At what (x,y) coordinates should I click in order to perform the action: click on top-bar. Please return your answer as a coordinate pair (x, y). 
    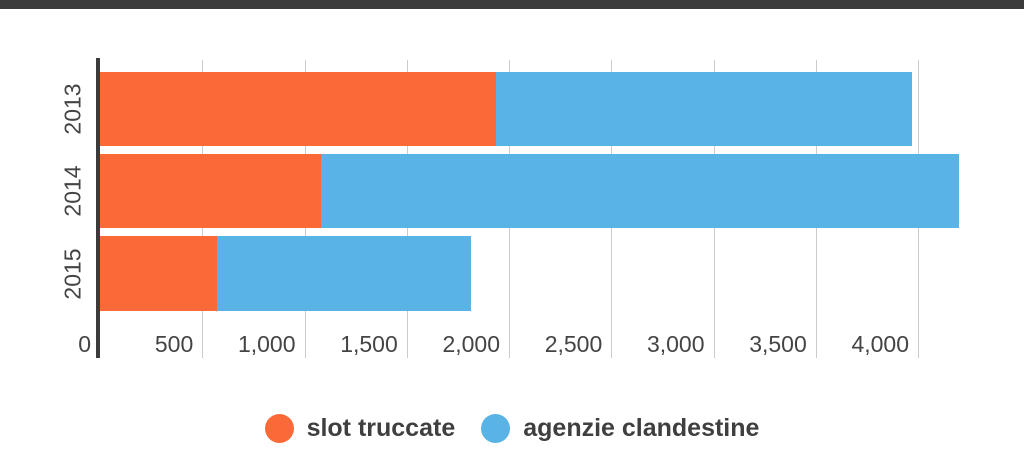
    Looking at the image, I should click on (512, 4).